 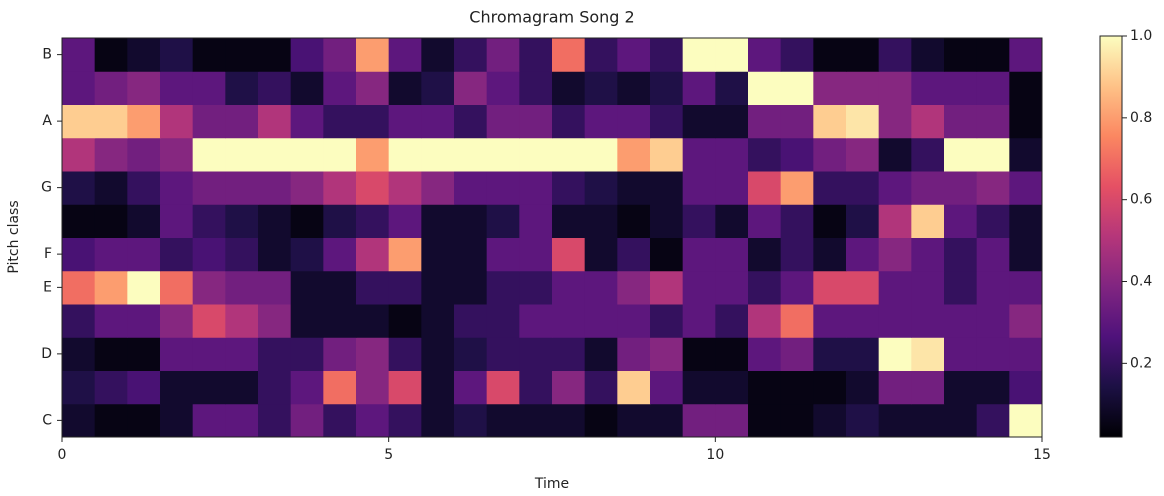 I want to click on y-tick-label: A, so click(x=47, y=121).